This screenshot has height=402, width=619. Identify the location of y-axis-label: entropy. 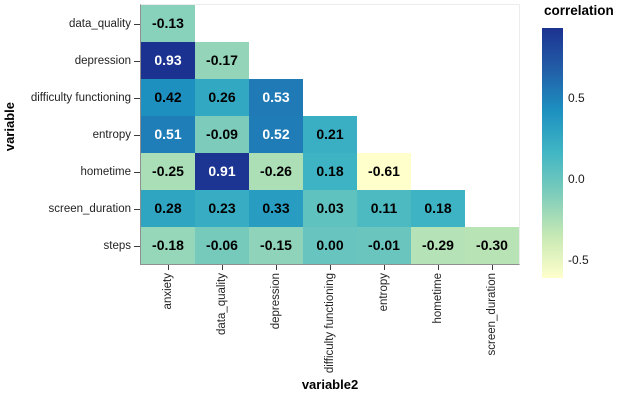
(111, 135).